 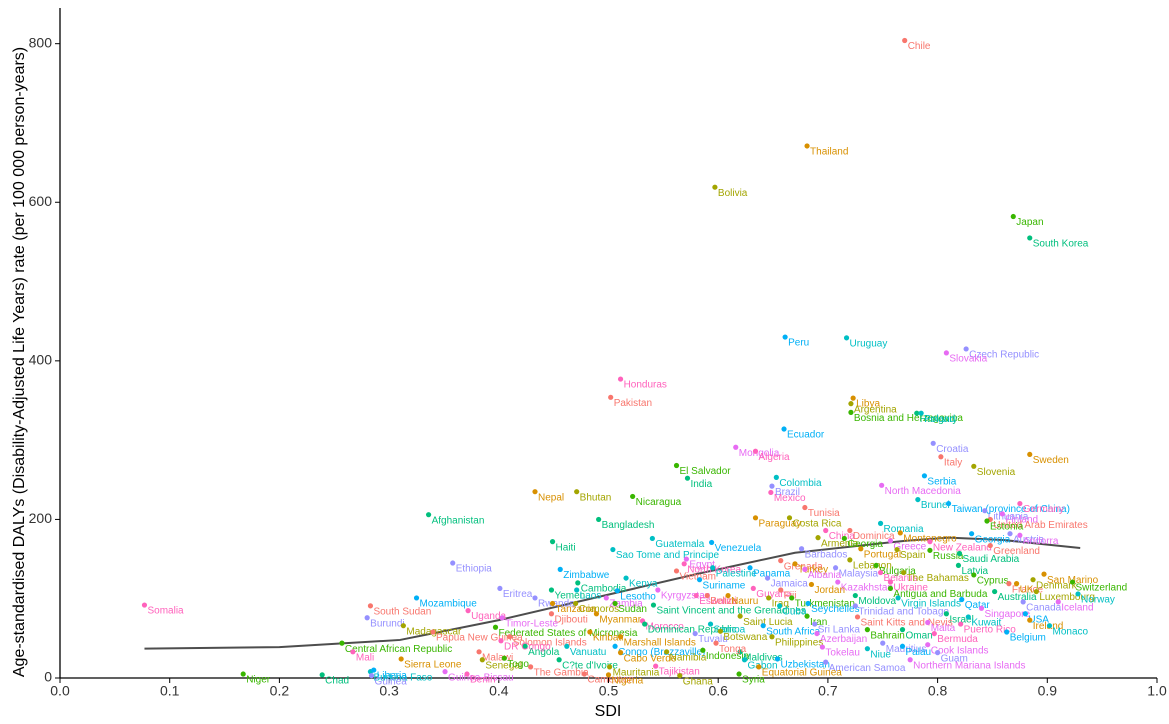 What do you see at coordinates (904, 529) in the screenshot?
I see `point-label: Romania` at bounding box center [904, 529].